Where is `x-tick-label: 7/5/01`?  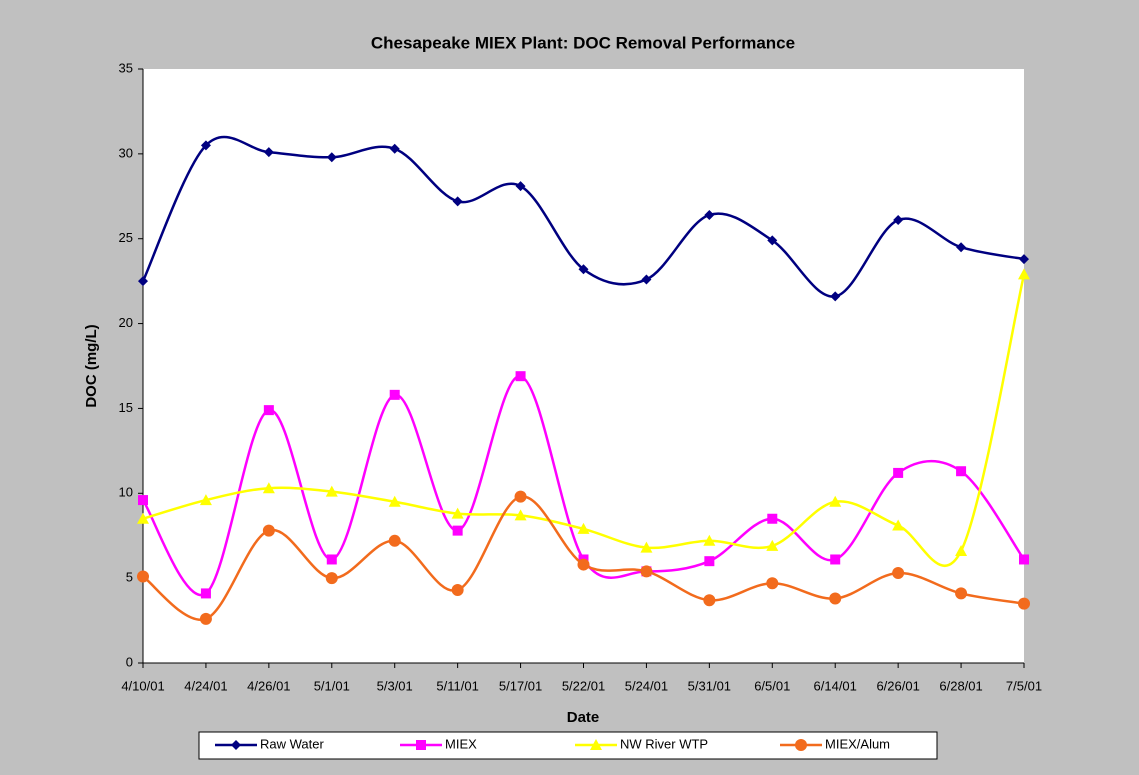 x-tick-label: 7/5/01 is located at coordinates (1024, 685).